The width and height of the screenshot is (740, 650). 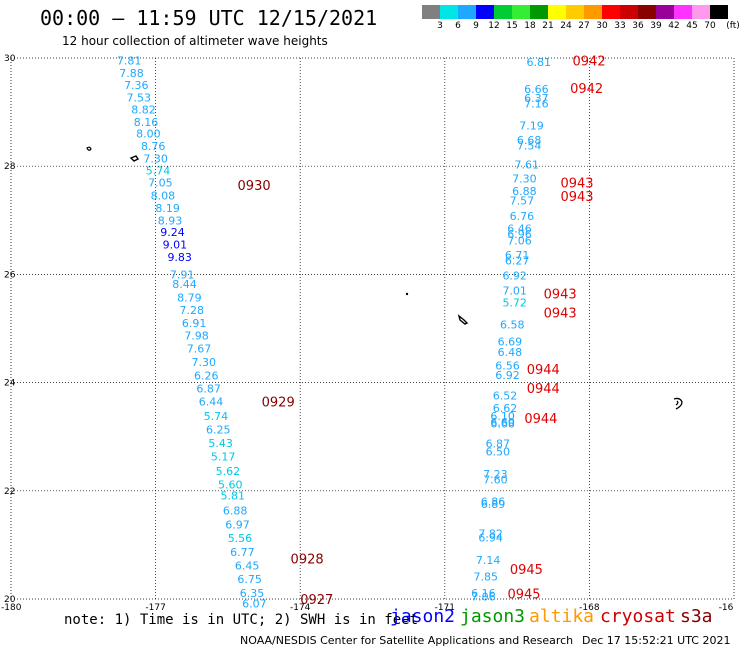 I want to click on island-dot, so click(x=407, y=294).